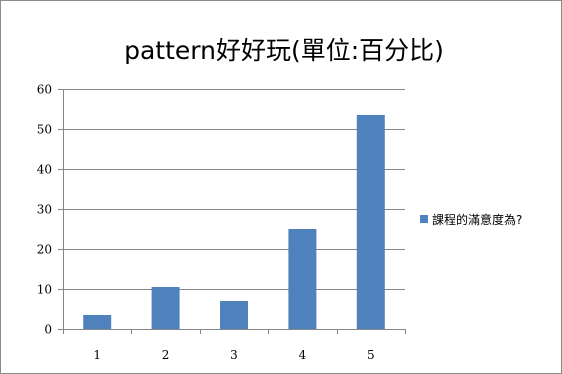  I want to click on y-axis-ticks: 0 10 20 30 40 50 60, so click(50, 210).